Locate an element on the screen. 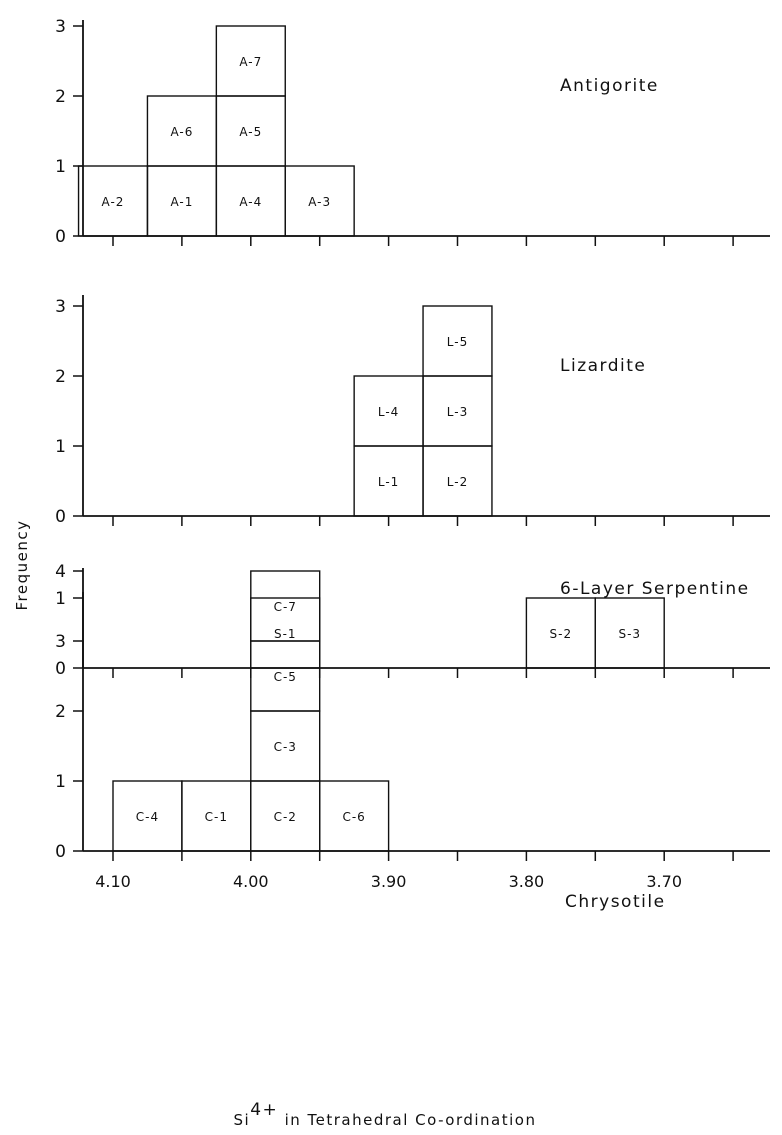 The width and height of the screenshot is (782, 1135). x-tick-label: 4.10 is located at coordinates (113, 881).